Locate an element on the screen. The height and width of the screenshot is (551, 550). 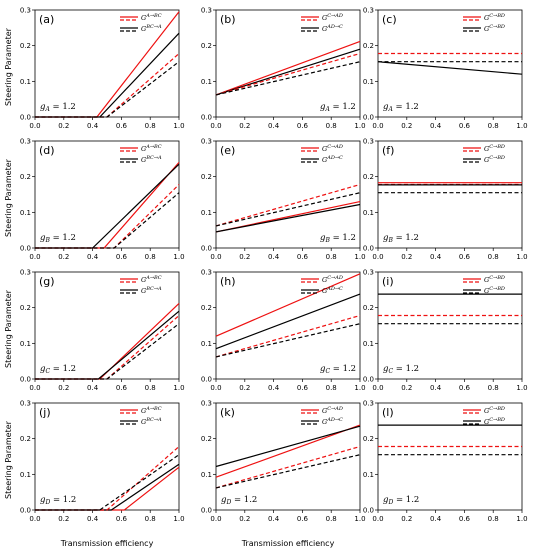
figure-ylabel-row1: Steering Parameter is located at coordinates (8, 66).